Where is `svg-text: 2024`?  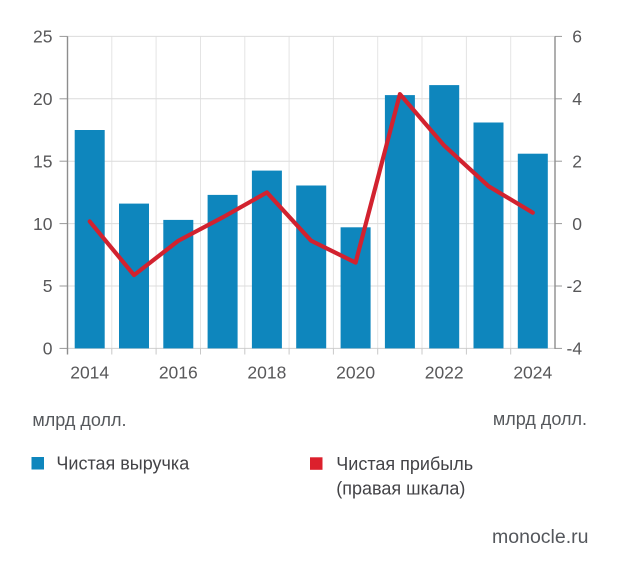
svg-text: 2024 is located at coordinates (532, 373).